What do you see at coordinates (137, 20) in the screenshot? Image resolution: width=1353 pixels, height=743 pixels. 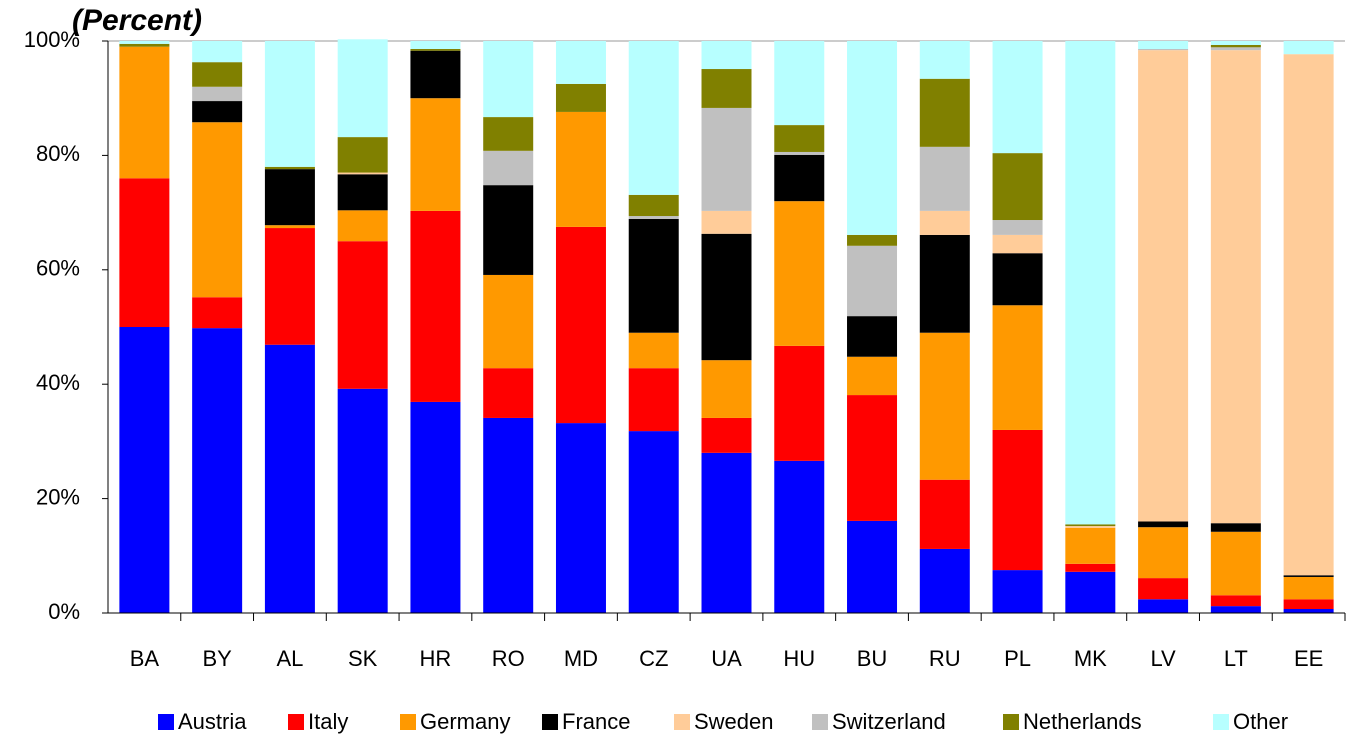 I see `chart-title: (Percent)` at bounding box center [137, 20].